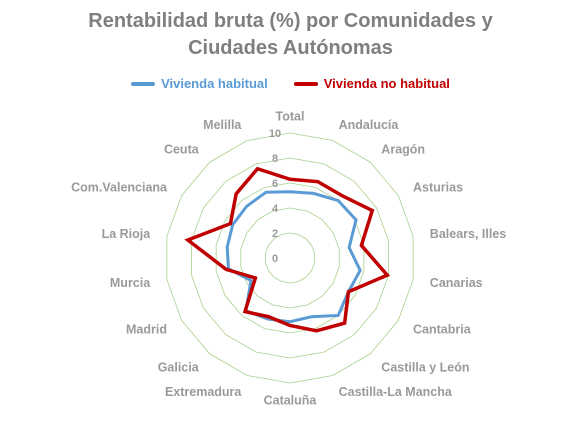  I want to click on category-label-galicia: Galicia, so click(179, 367).